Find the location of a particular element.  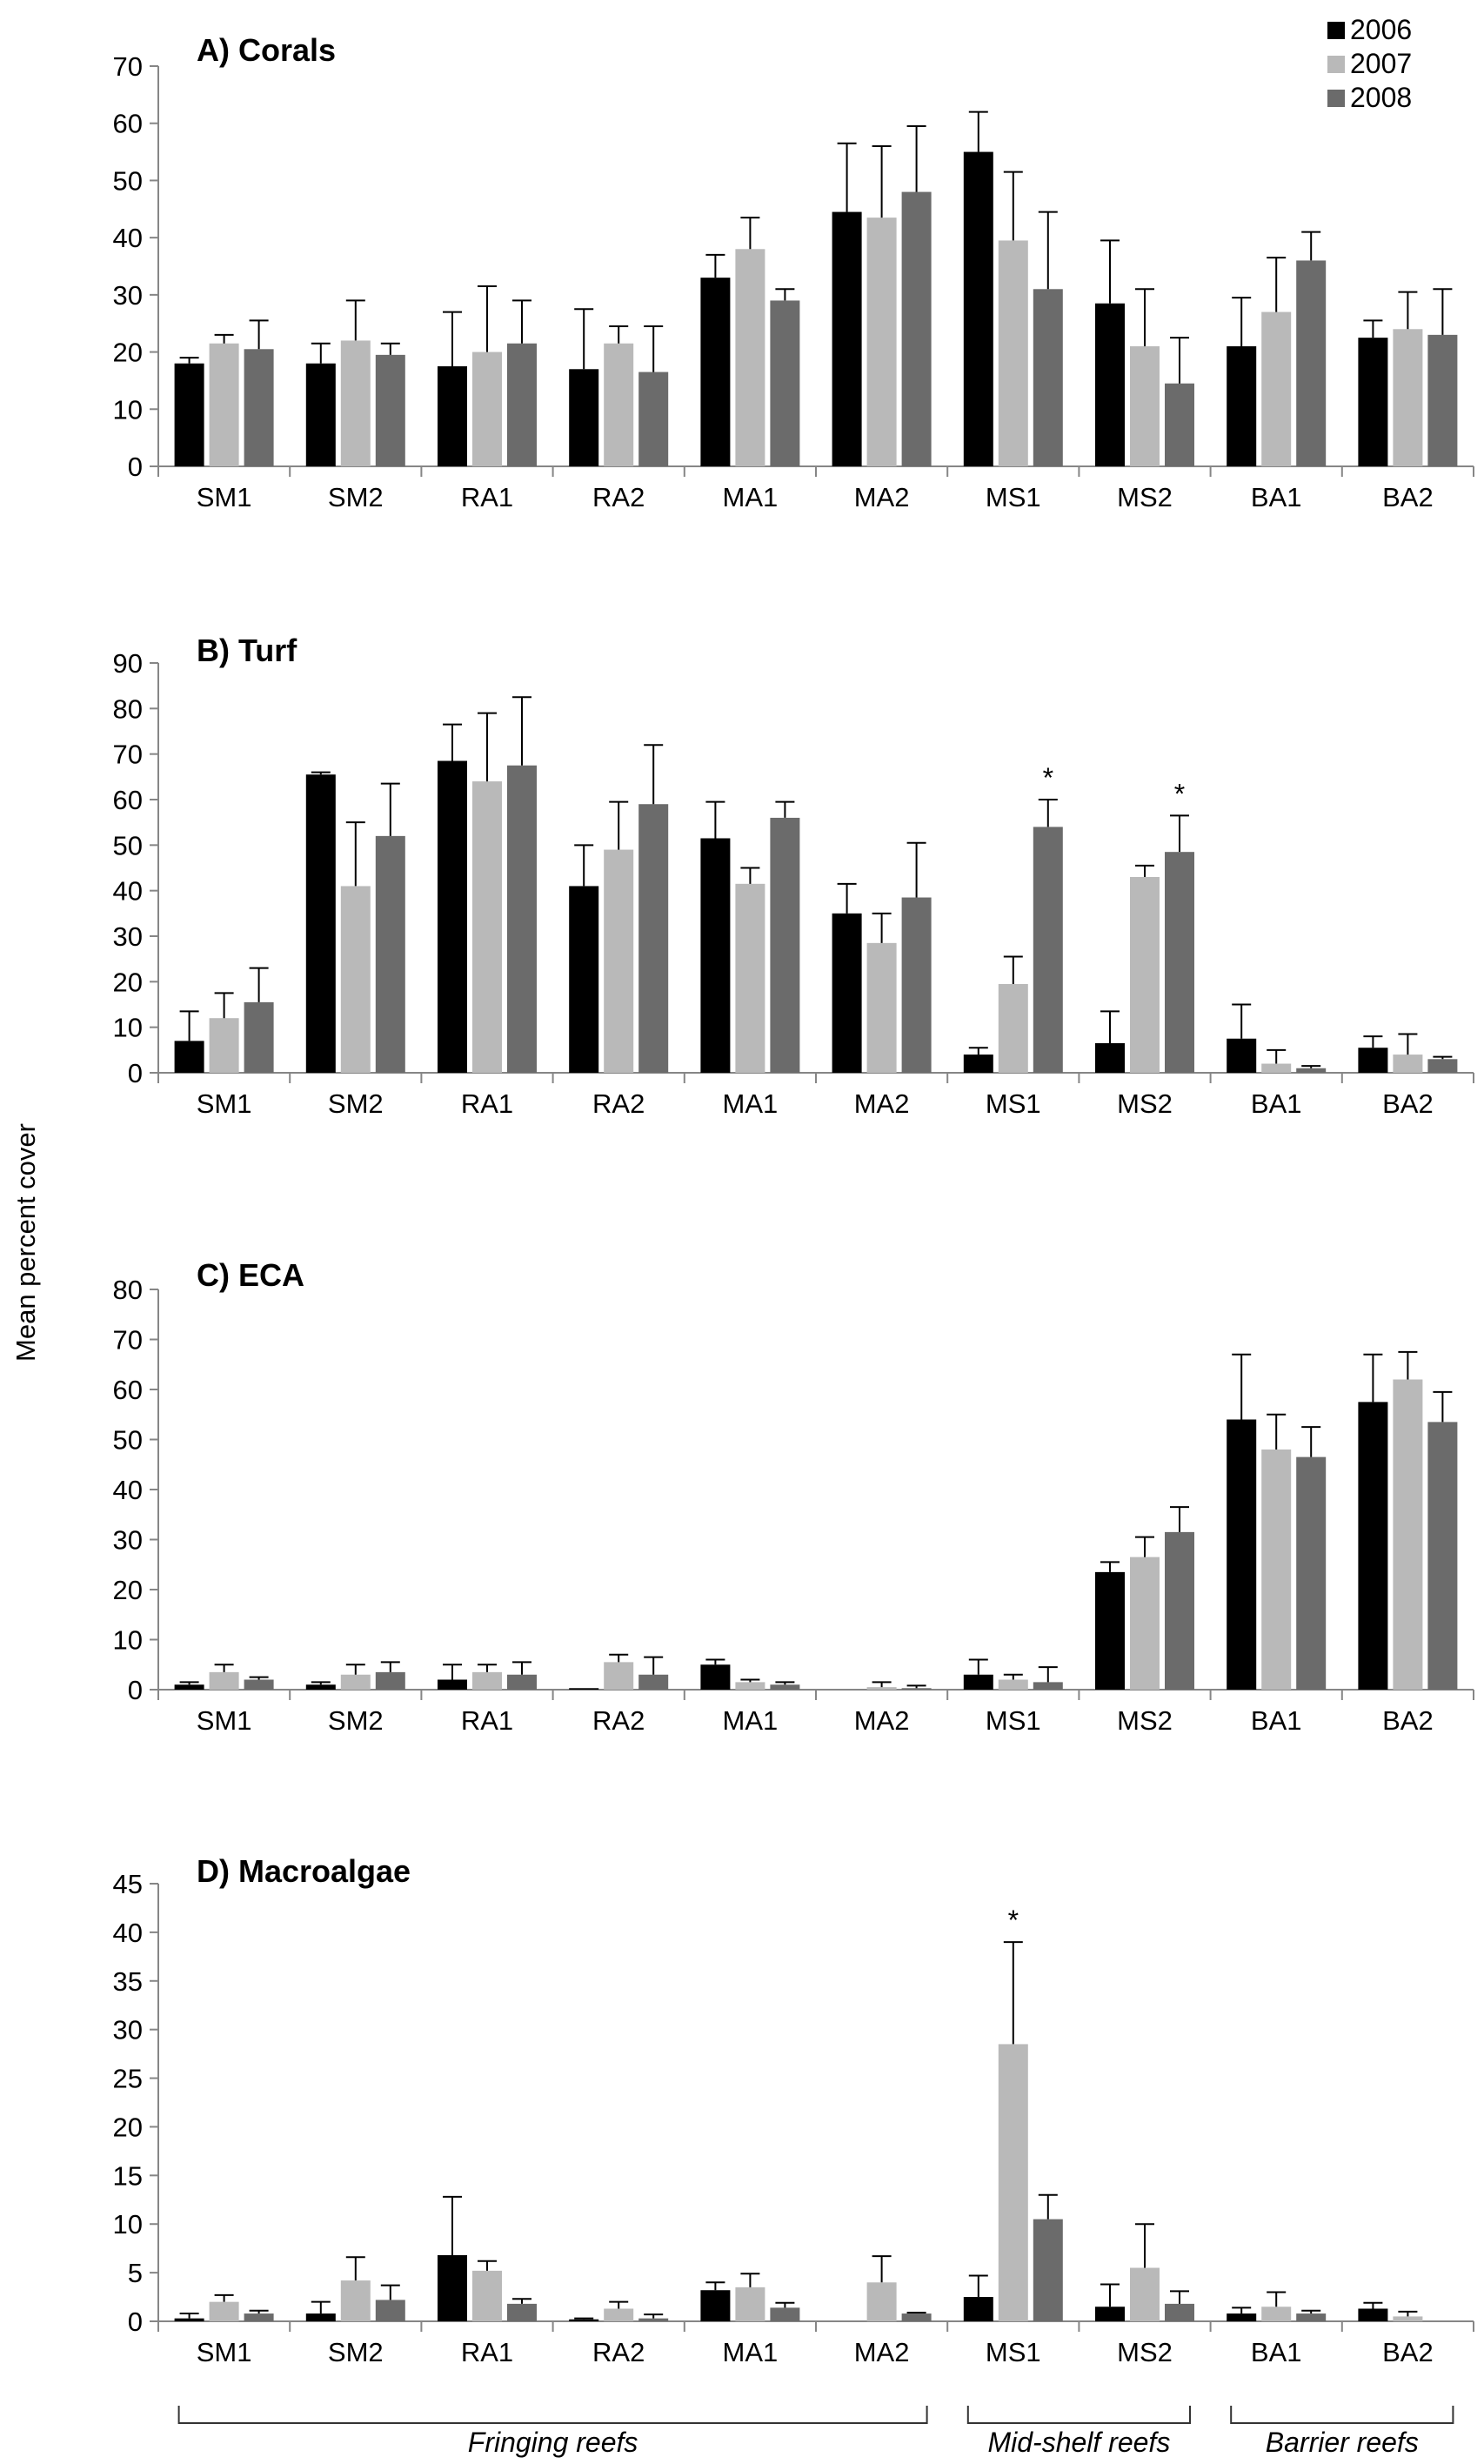

error-bar-sm2-2008 is located at coordinates (390, 809).